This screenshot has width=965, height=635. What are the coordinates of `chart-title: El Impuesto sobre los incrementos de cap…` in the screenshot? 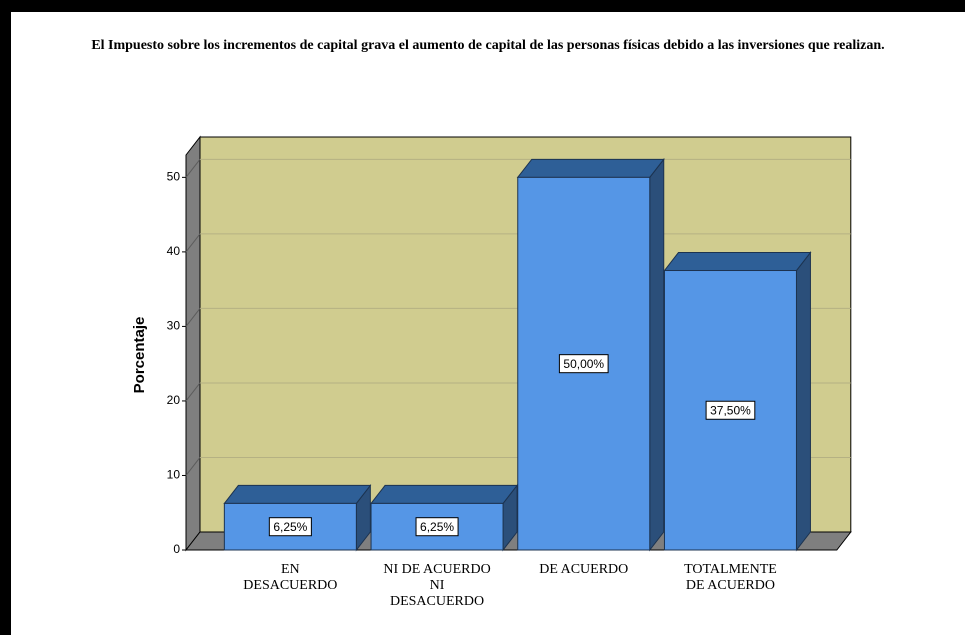 It's located at (487, 45).